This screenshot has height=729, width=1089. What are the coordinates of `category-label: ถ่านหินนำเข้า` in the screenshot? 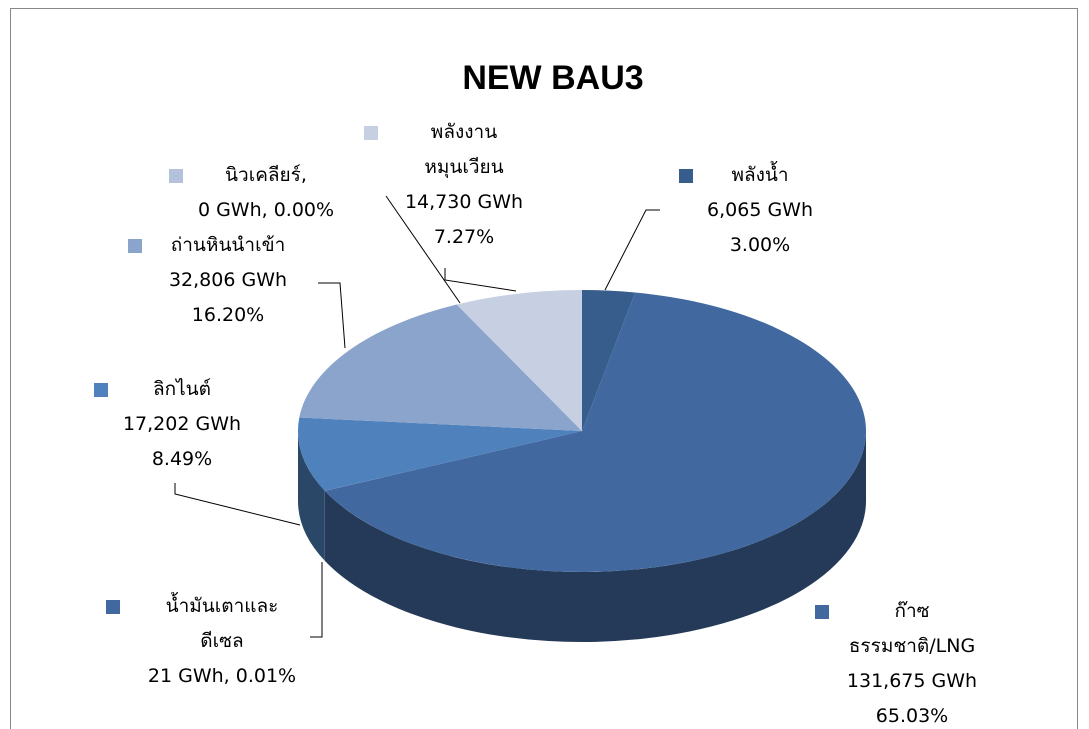 It's located at (228, 245).